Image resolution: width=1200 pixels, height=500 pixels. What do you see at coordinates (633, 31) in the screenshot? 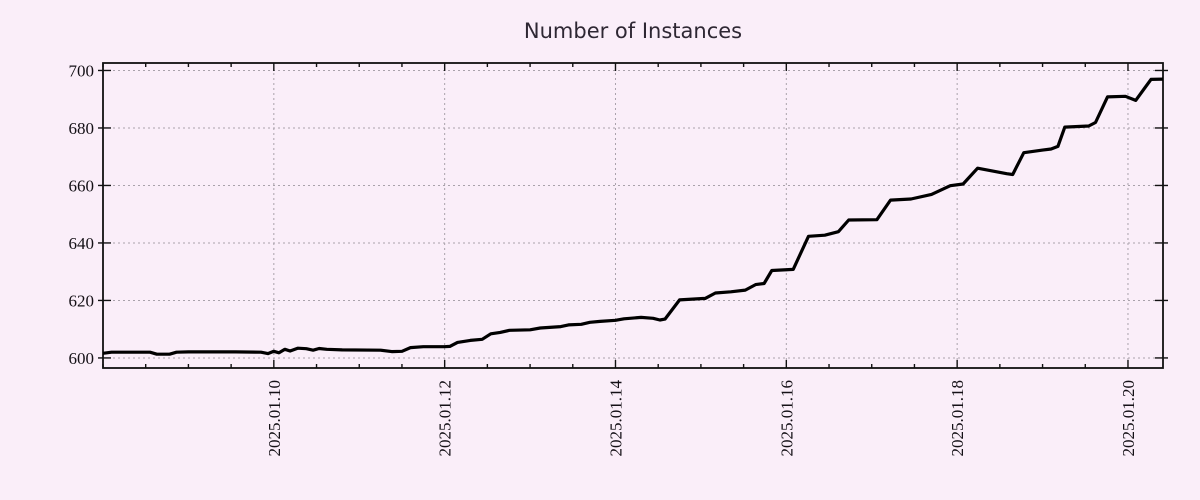
I see `chart-title: Number of Instances` at bounding box center [633, 31].